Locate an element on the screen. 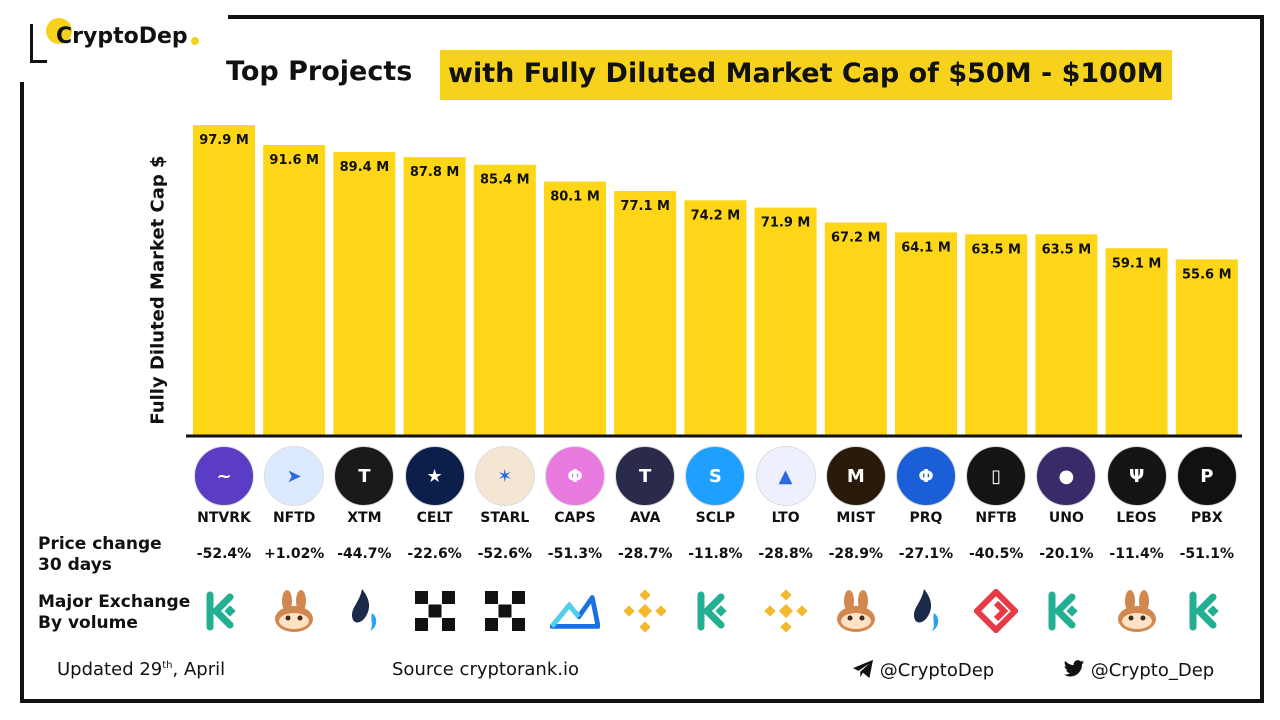 The image size is (1280, 720). bar-xtm is located at coordinates (364, 294).